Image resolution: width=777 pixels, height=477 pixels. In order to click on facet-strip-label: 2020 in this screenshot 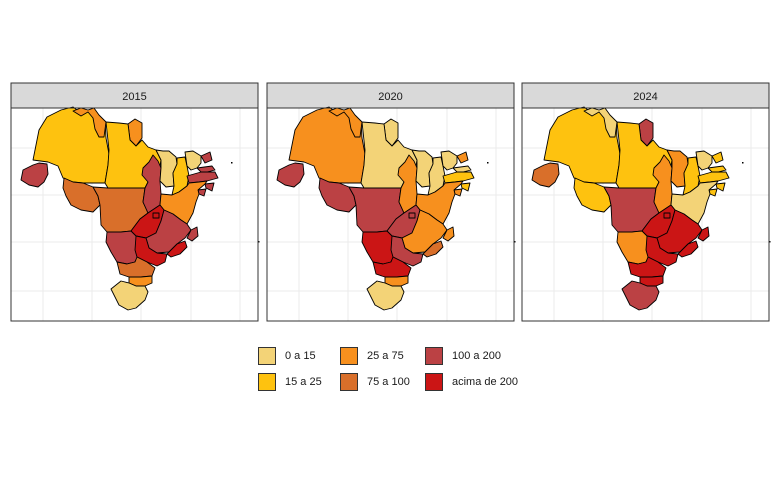, I will do `click(390, 97)`.